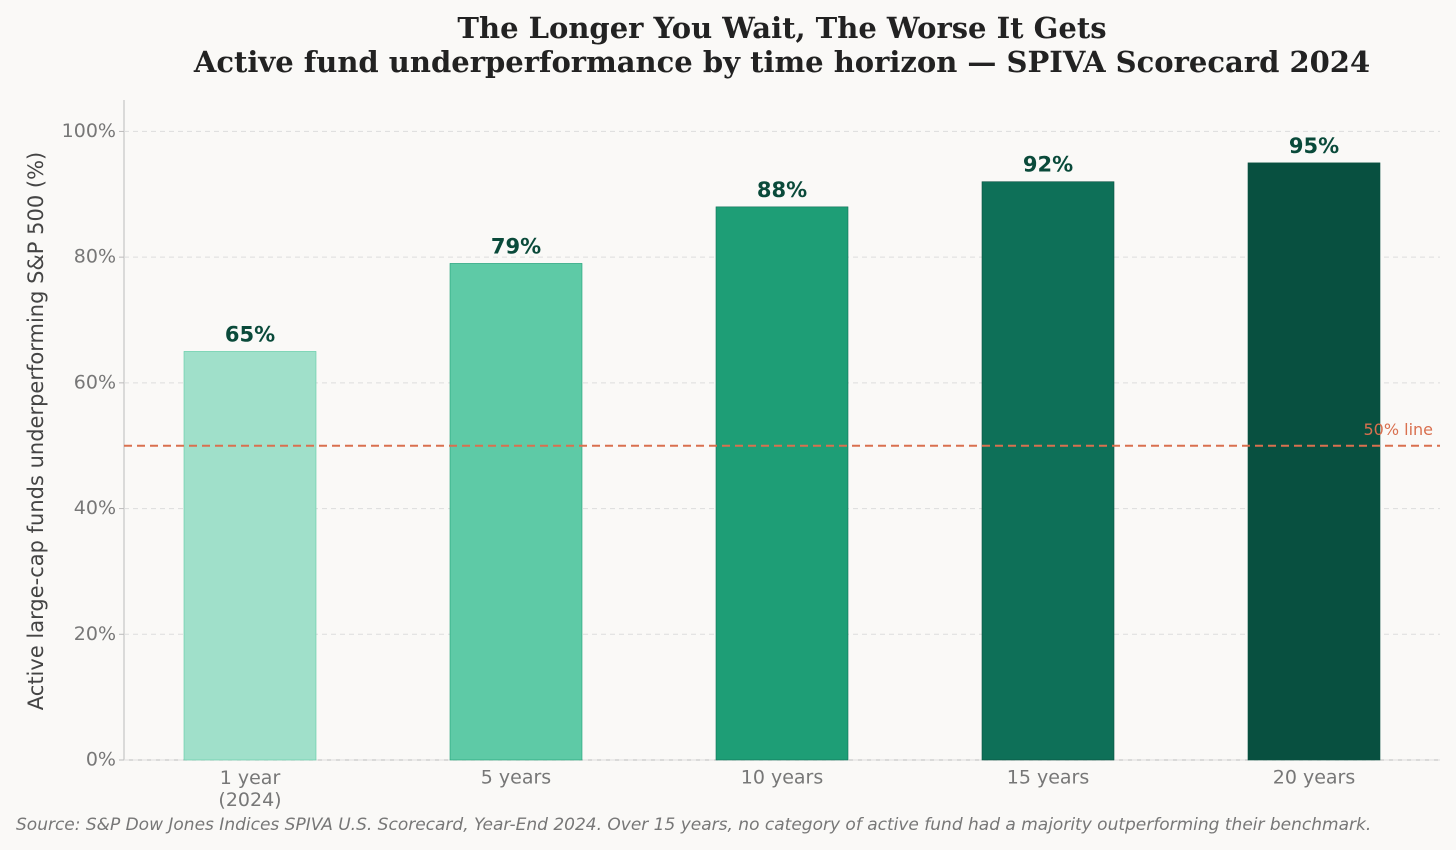 Image resolution: width=1456 pixels, height=850 pixels. Describe the element at coordinates (1048, 165) in the screenshot. I see `value-label: 92%` at that location.